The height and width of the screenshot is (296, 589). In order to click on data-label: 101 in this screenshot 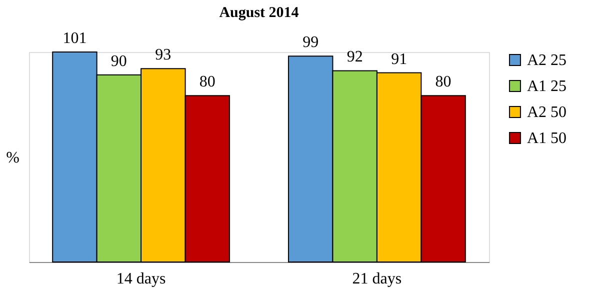, I will do `click(74, 38)`.